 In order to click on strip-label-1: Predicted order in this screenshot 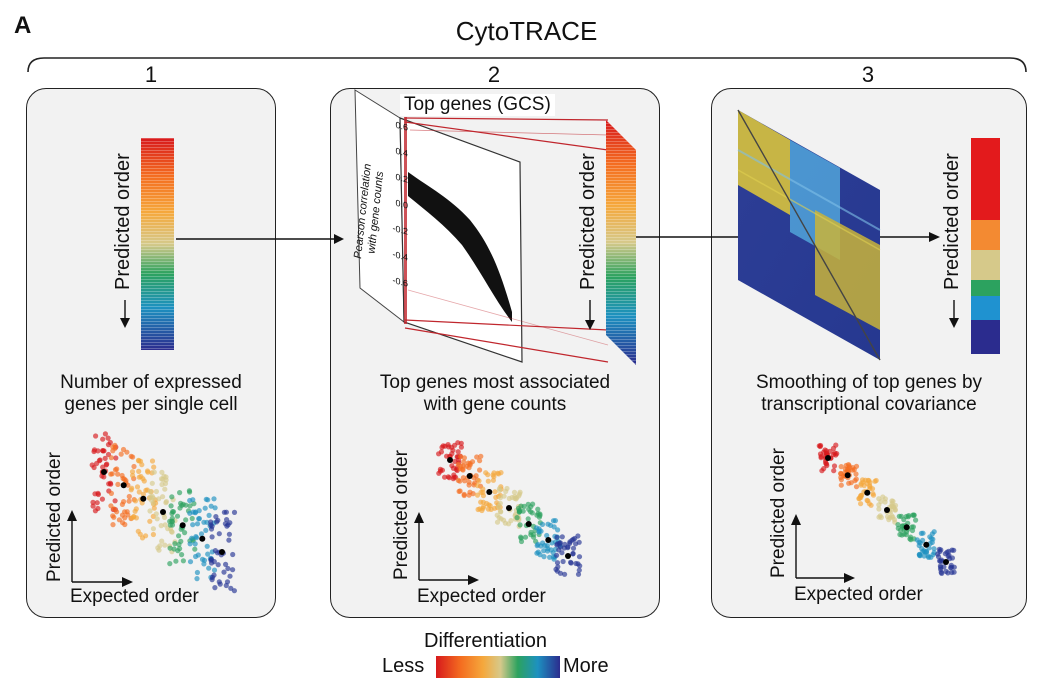, I will do `click(123, 221)`.